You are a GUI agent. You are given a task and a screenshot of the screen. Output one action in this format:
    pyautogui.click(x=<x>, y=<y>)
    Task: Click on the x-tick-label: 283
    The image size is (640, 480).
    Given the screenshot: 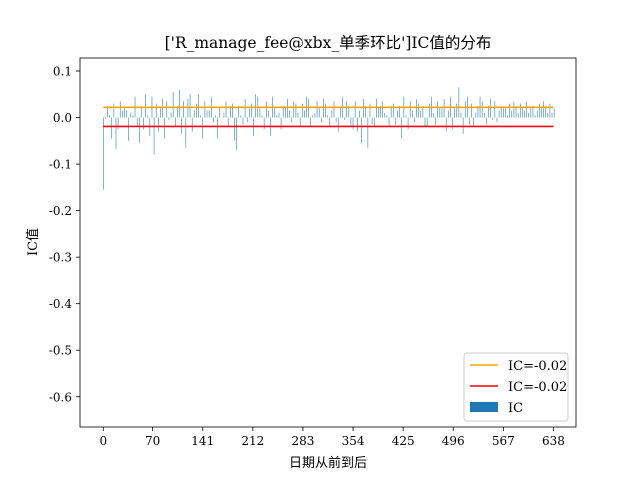 What is the action you would take?
    pyautogui.click(x=302, y=441)
    